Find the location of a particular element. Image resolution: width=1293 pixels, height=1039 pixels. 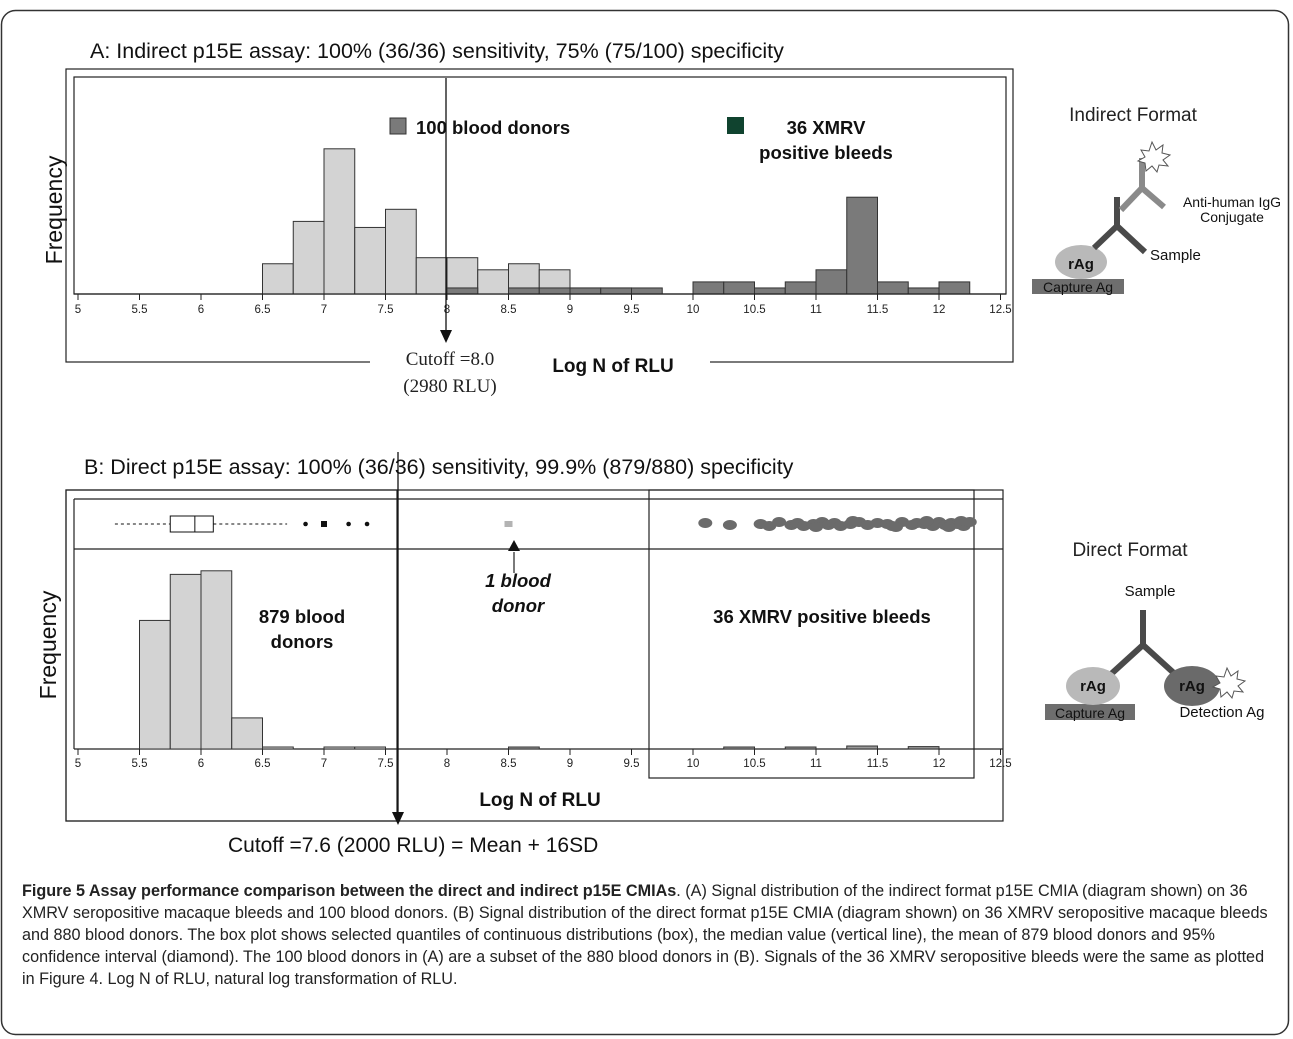

panel-b-x-ticks: 5 5.5 6 6.5 7 7.5 8 8.5 9 9.5 10 10.5 11 11.5 12 12.5 is located at coordinates (543, 759).